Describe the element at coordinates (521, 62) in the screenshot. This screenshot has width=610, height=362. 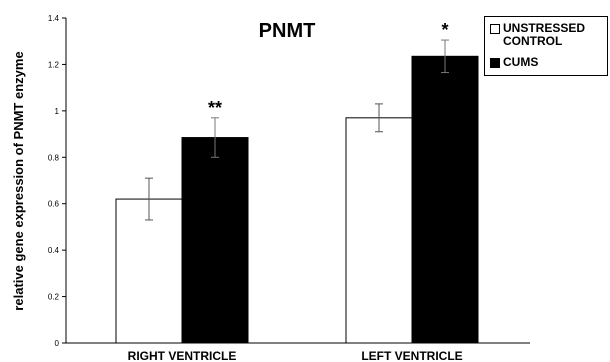
I see `legend-label-cums: CUMS` at that location.